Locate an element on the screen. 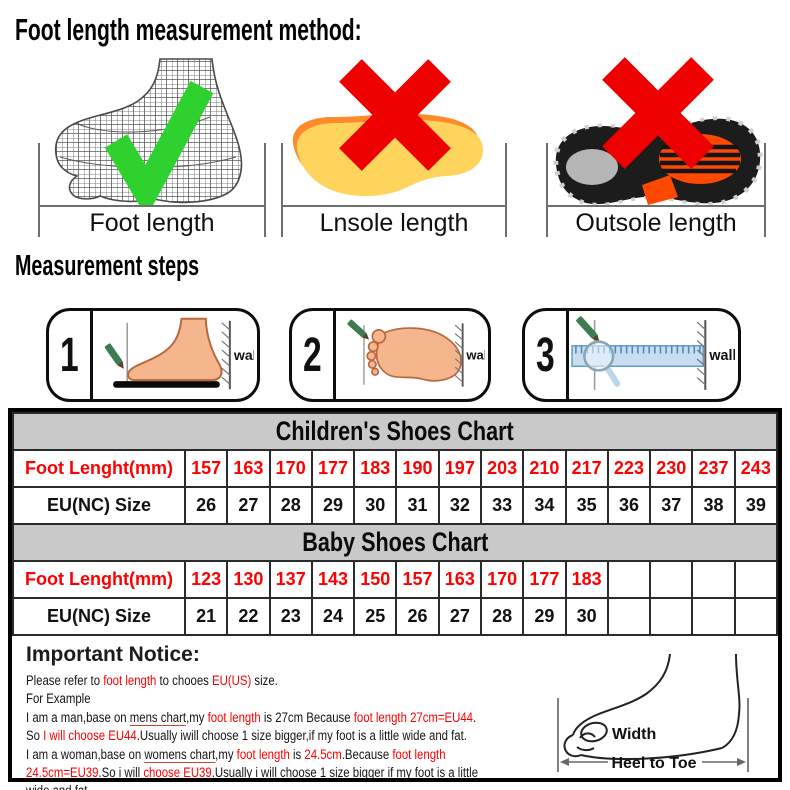 This screenshot has width=790, height=790. chart-section-title: Baby Shoes Chart is located at coordinates (395, 542).